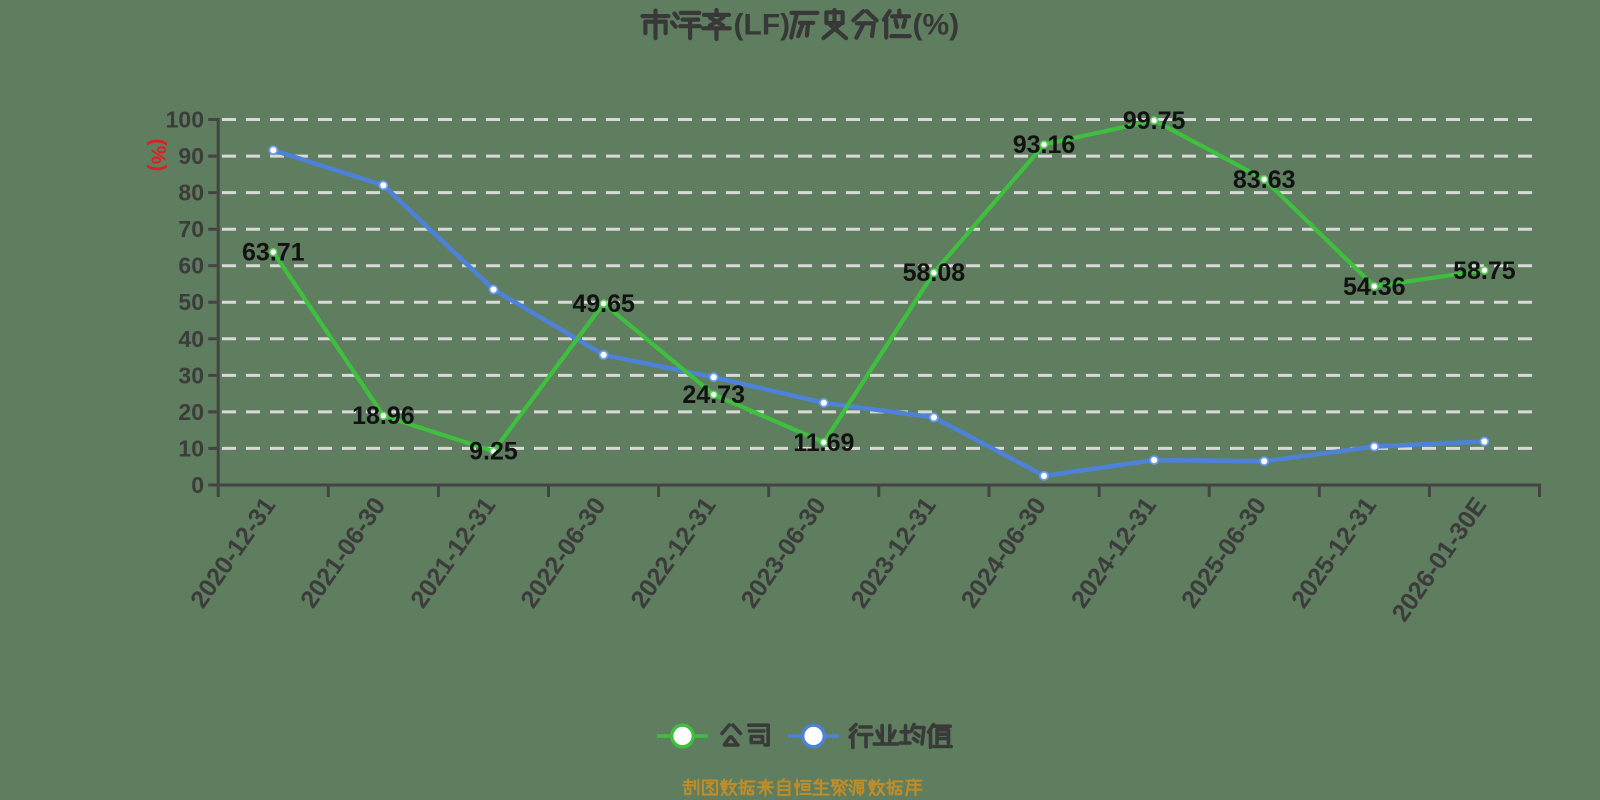  What do you see at coordinates (197, 485) in the screenshot?
I see `svg-text: 0` at bounding box center [197, 485].